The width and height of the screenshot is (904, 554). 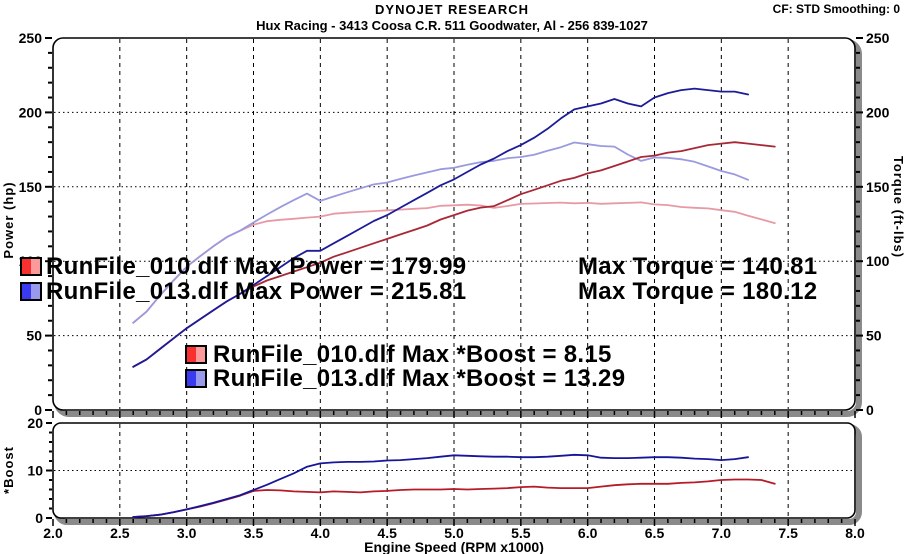 What do you see at coordinates (588, 533) in the screenshot?
I see `rpm-axis-tick-label: 6.0` at bounding box center [588, 533].